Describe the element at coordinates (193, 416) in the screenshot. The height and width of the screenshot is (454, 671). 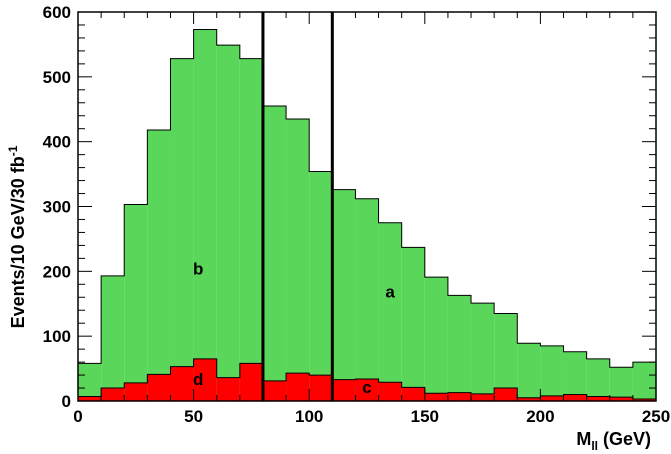
I see `x-tick-label: 50` at that location.